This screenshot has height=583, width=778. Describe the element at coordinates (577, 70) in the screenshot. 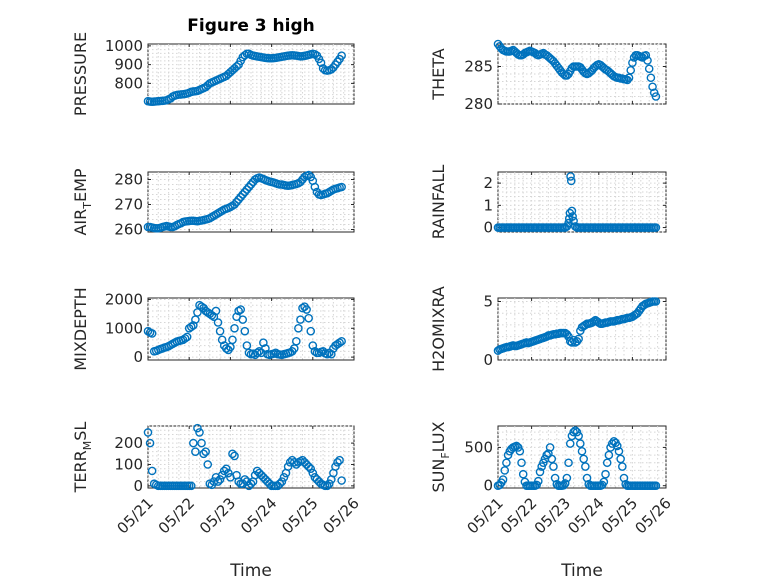

I see `series-theta` at that location.